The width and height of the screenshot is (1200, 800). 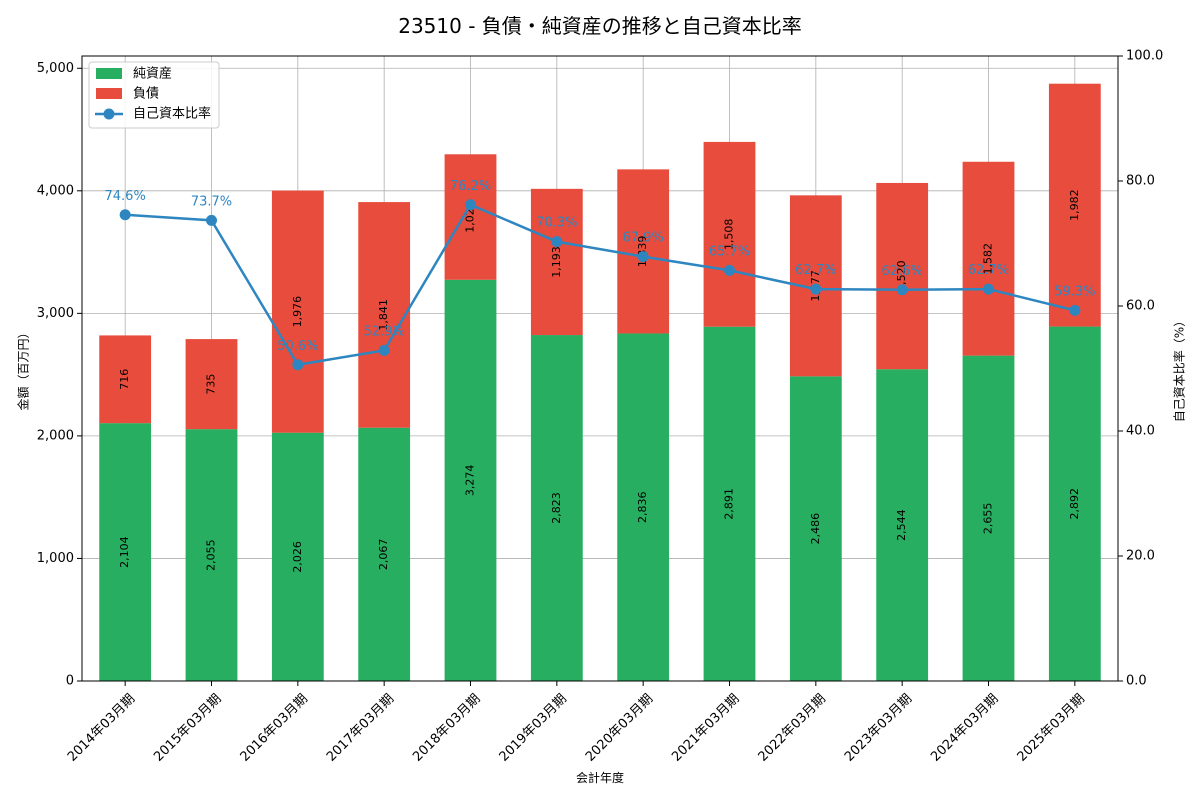 I want to click on bar-label-net-assets: 2,544, so click(x=901, y=525).